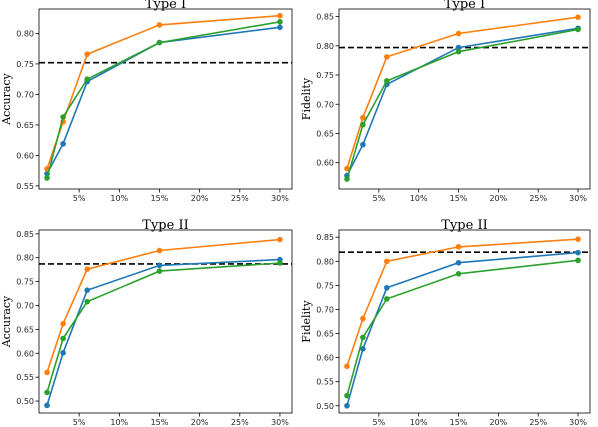 The image size is (598, 427). What do you see at coordinates (464, 225) in the screenshot?
I see `chart-title: Type II` at bounding box center [464, 225].